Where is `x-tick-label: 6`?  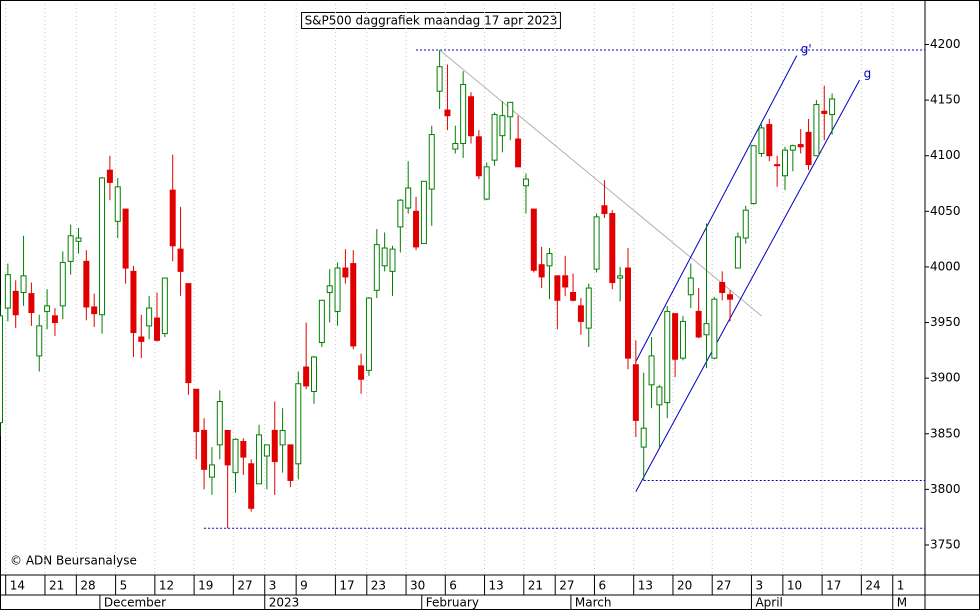 x-tick-label: 6 is located at coordinates (453, 586).